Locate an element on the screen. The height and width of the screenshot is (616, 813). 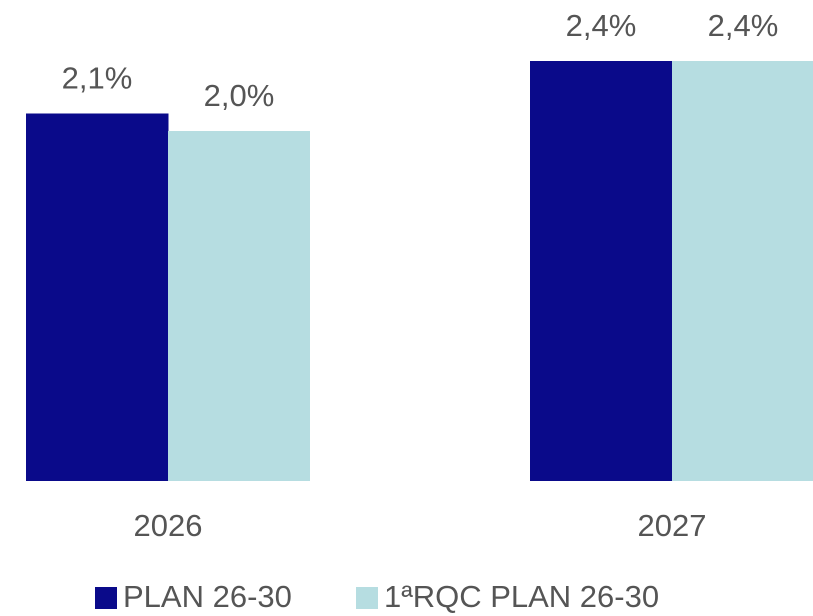
x-tick-label: 2027 is located at coordinates (672, 525).